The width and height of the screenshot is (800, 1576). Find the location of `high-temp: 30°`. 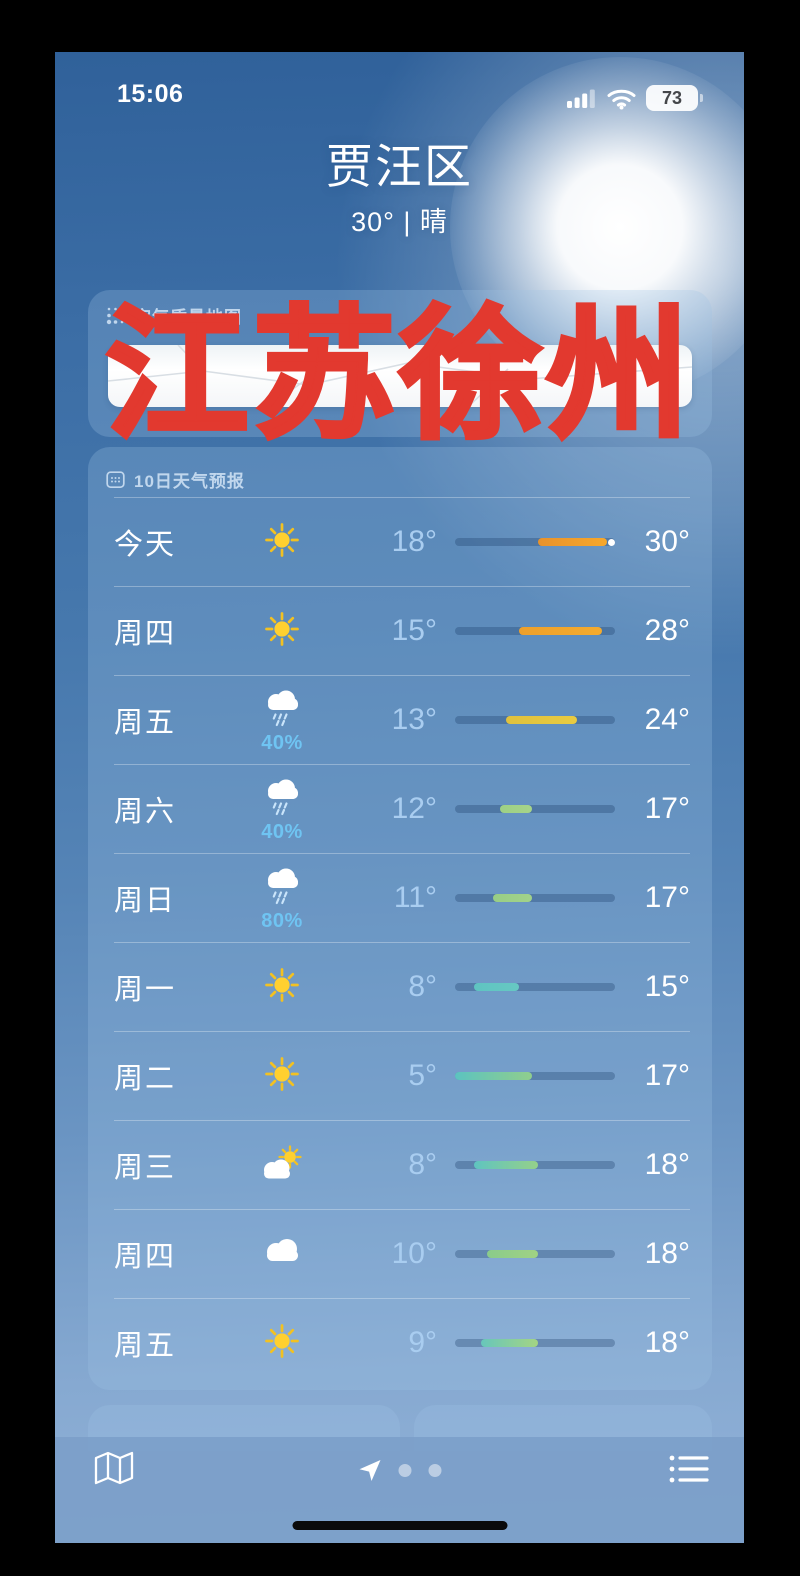

high-temp: 30° is located at coordinates (667, 541).